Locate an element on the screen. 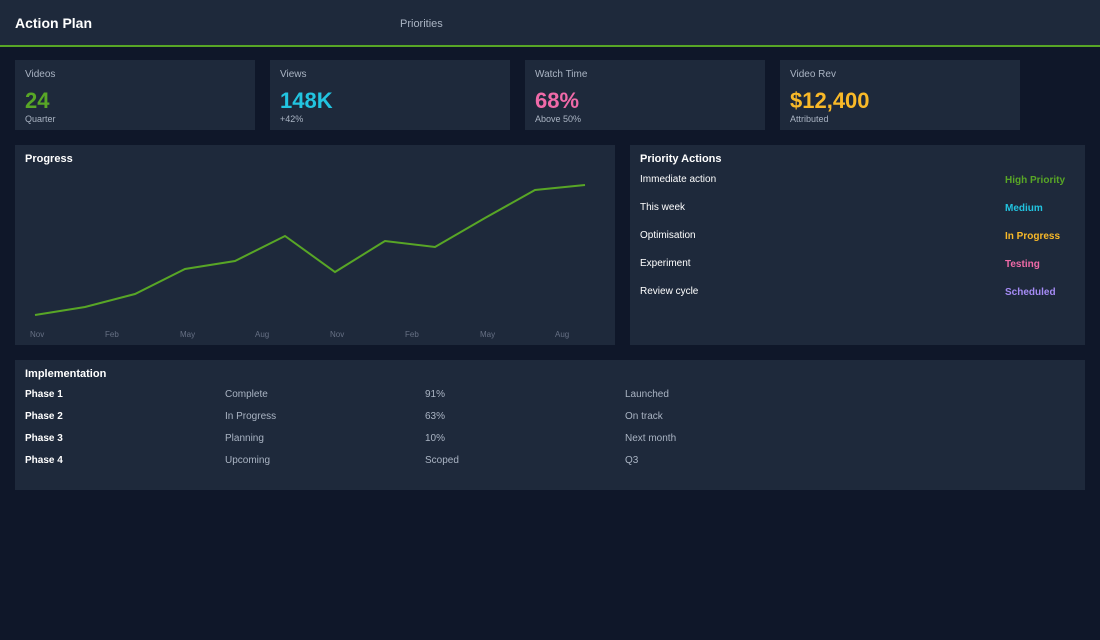  cell: On track is located at coordinates (644, 416).